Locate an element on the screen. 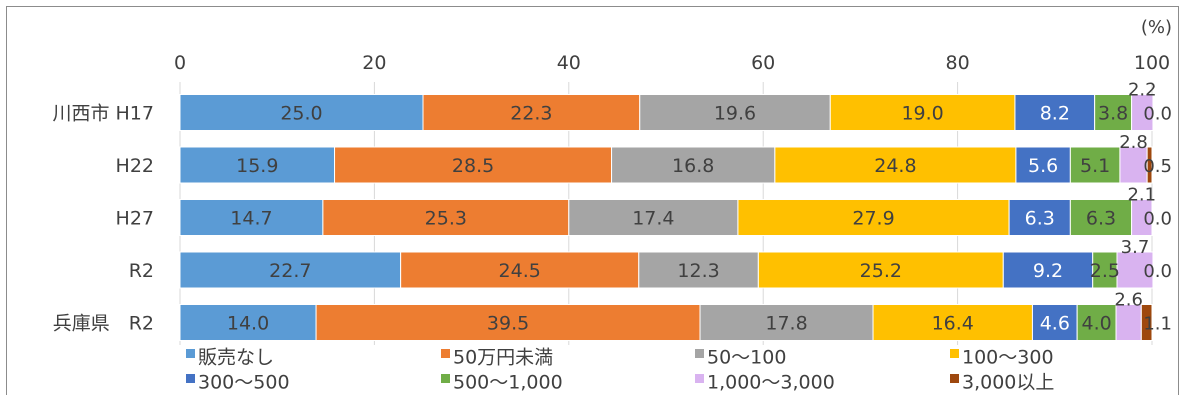  legend-label: 1,000～3,000 is located at coordinates (771, 383).